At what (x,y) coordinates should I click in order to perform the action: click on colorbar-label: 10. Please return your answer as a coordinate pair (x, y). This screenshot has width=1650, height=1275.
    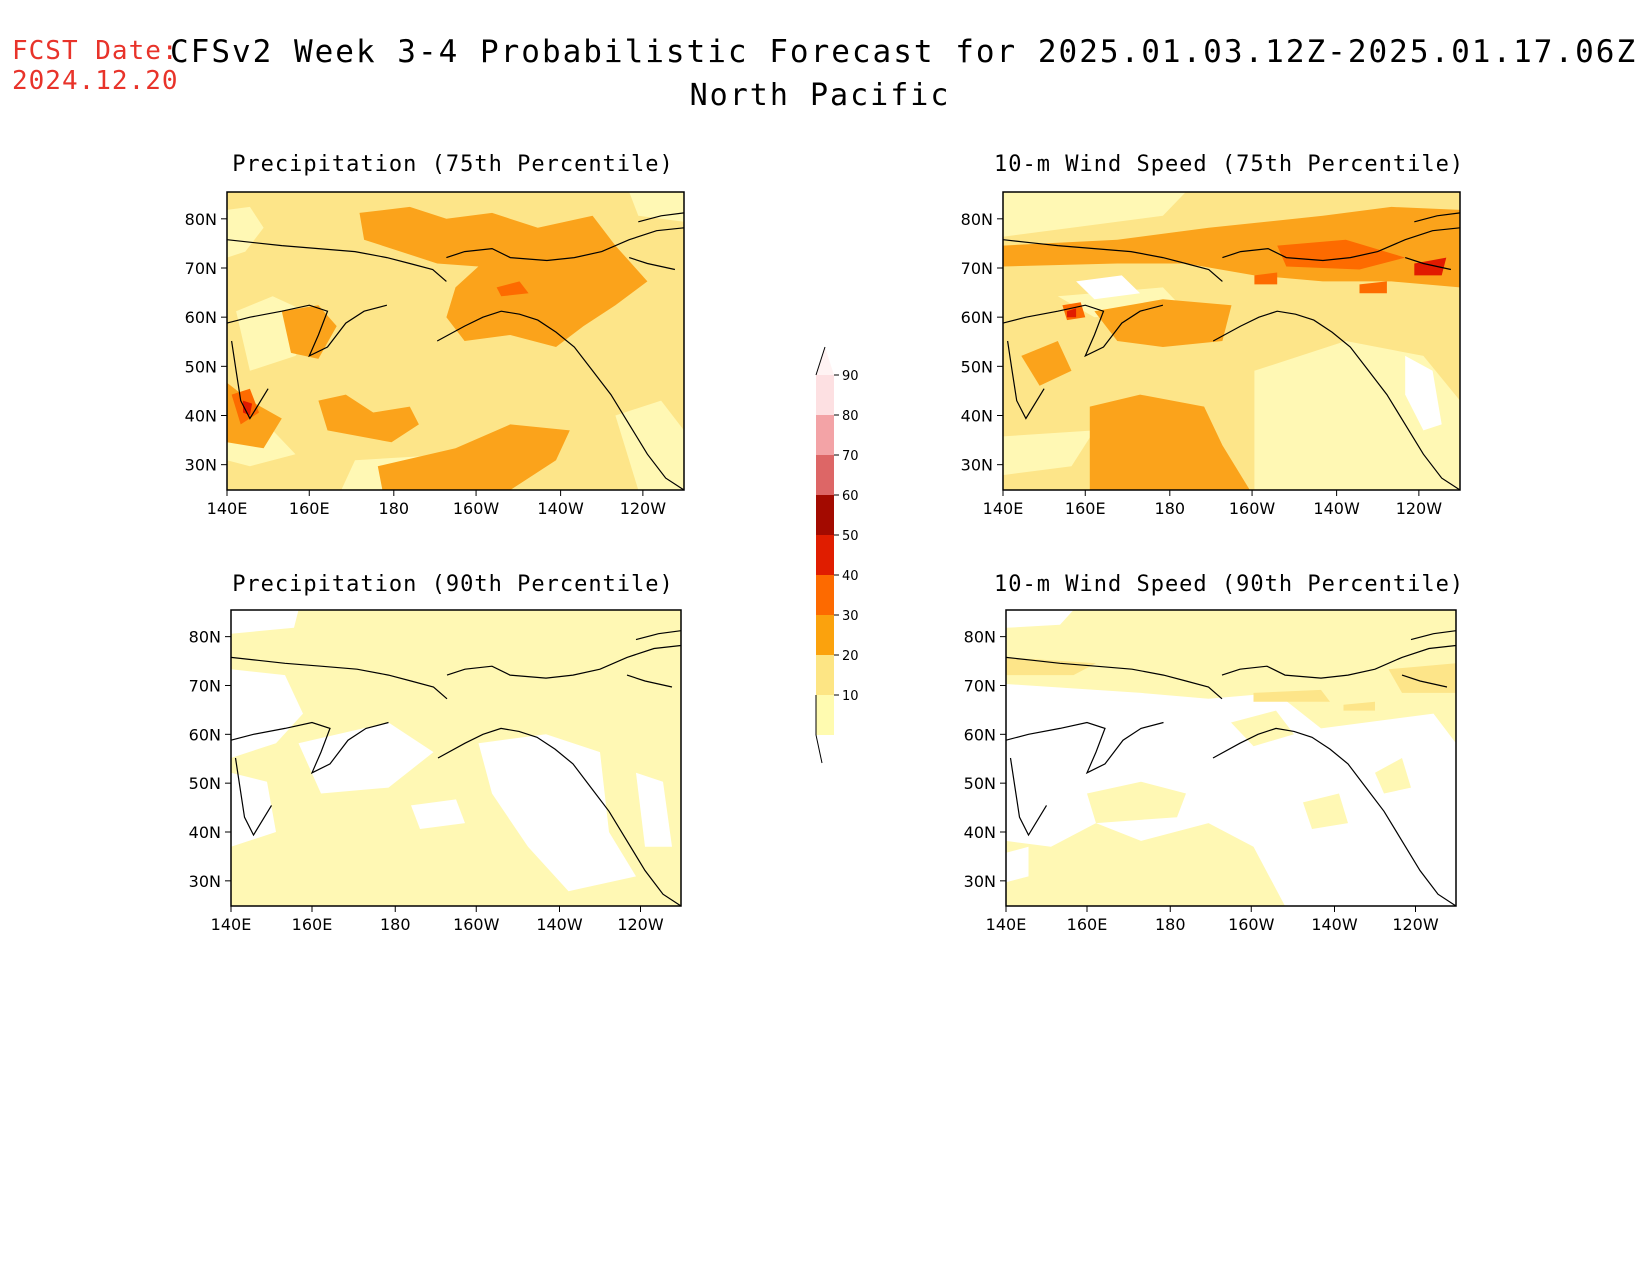
    Looking at the image, I should click on (850, 696).